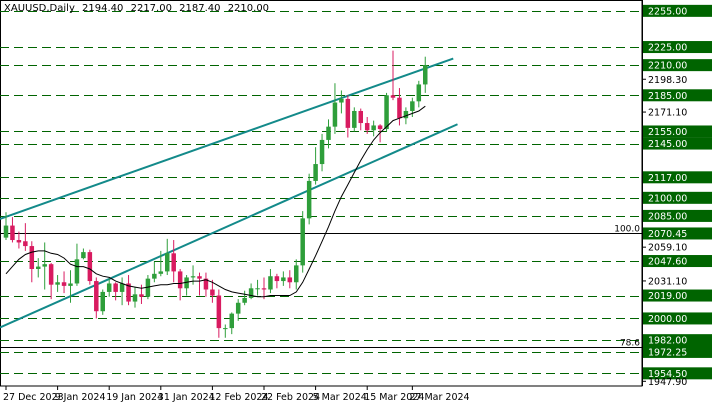  What do you see at coordinates (667, 262) in the screenshot?
I see `price-label: 2047.60` at bounding box center [667, 262].